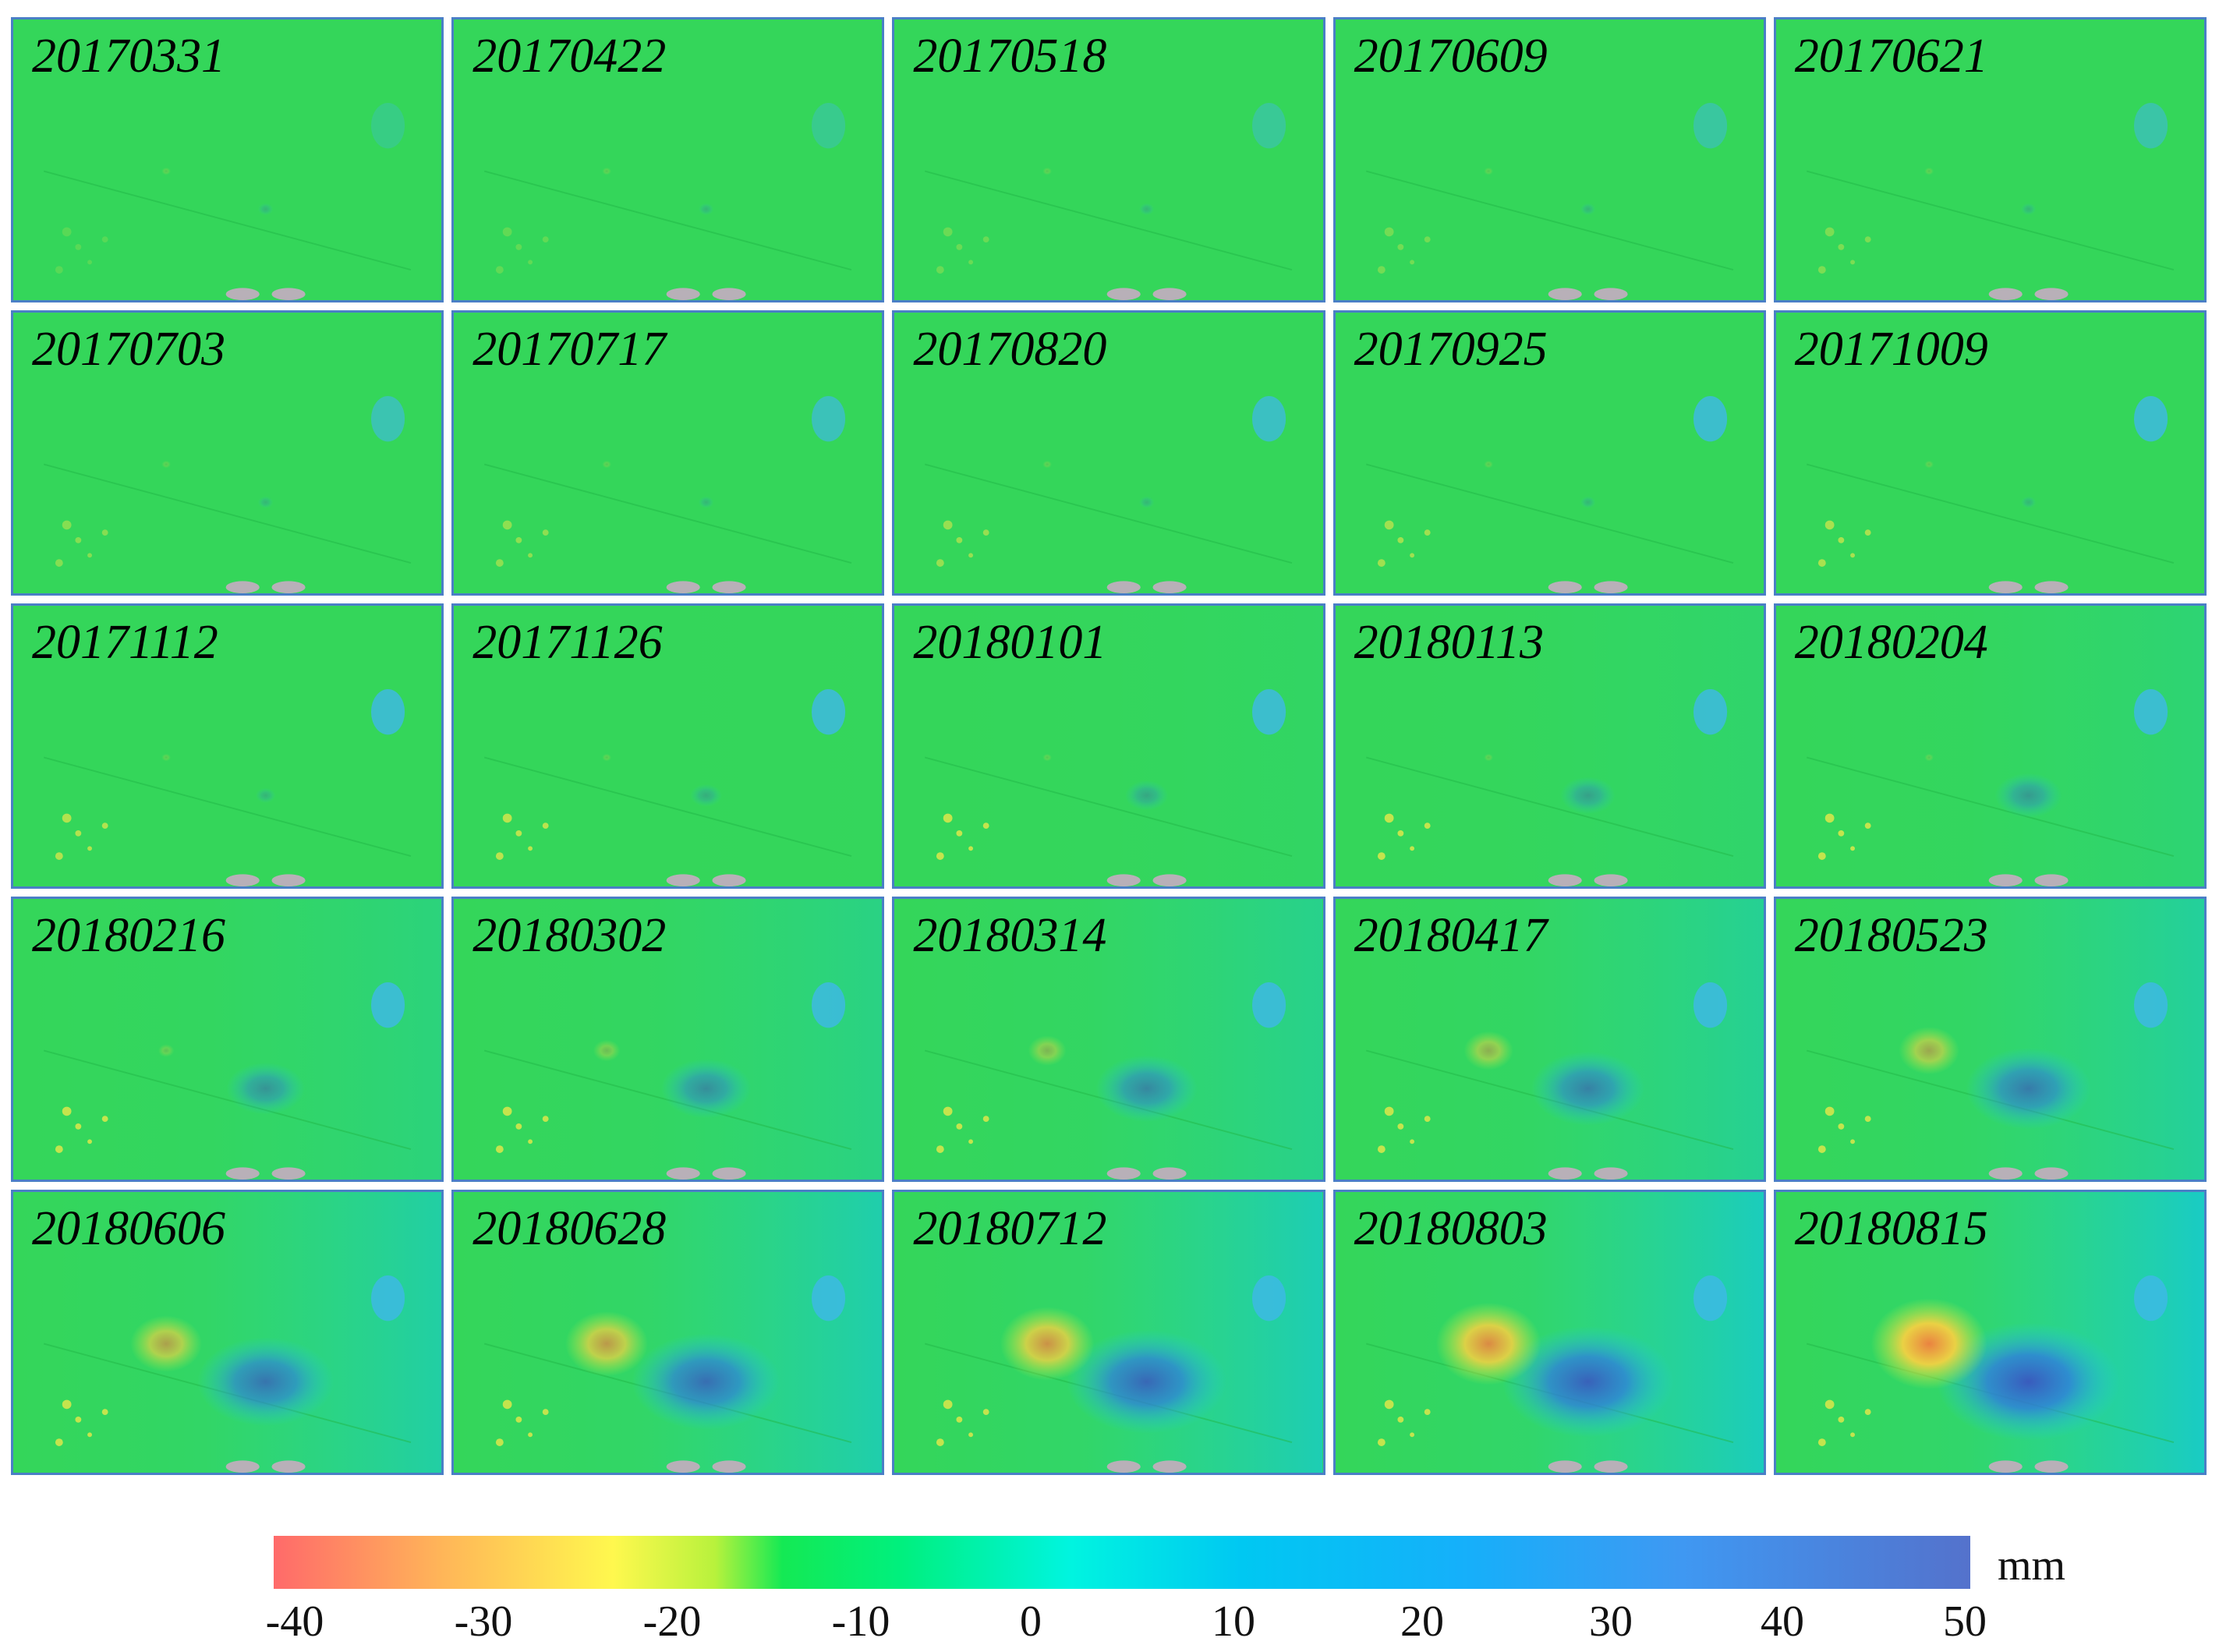  What do you see at coordinates (2032, 1565) in the screenshot?
I see `colorbar-unit: mm` at bounding box center [2032, 1565].